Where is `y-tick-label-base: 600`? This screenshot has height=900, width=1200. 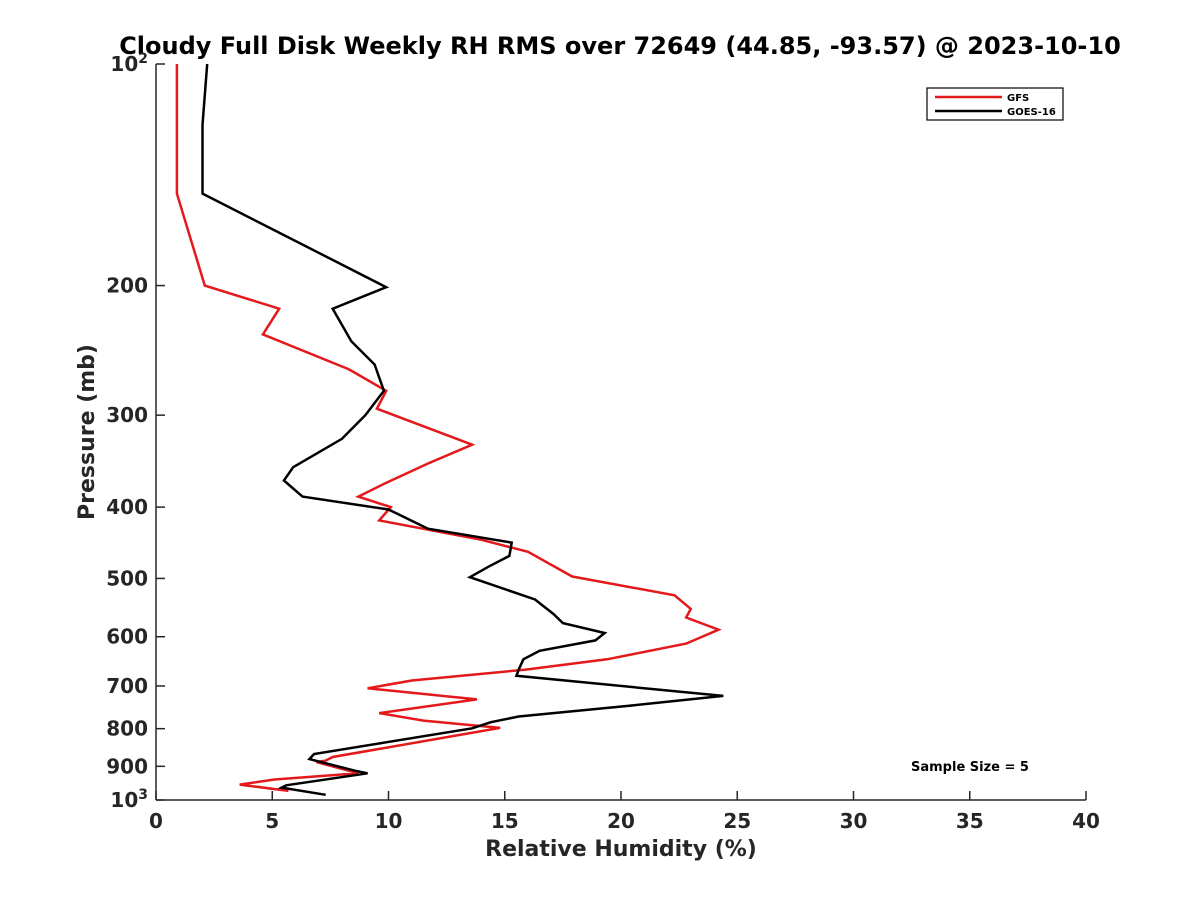 y-tick-label-base: 600 is located at coordinates (127, 637).